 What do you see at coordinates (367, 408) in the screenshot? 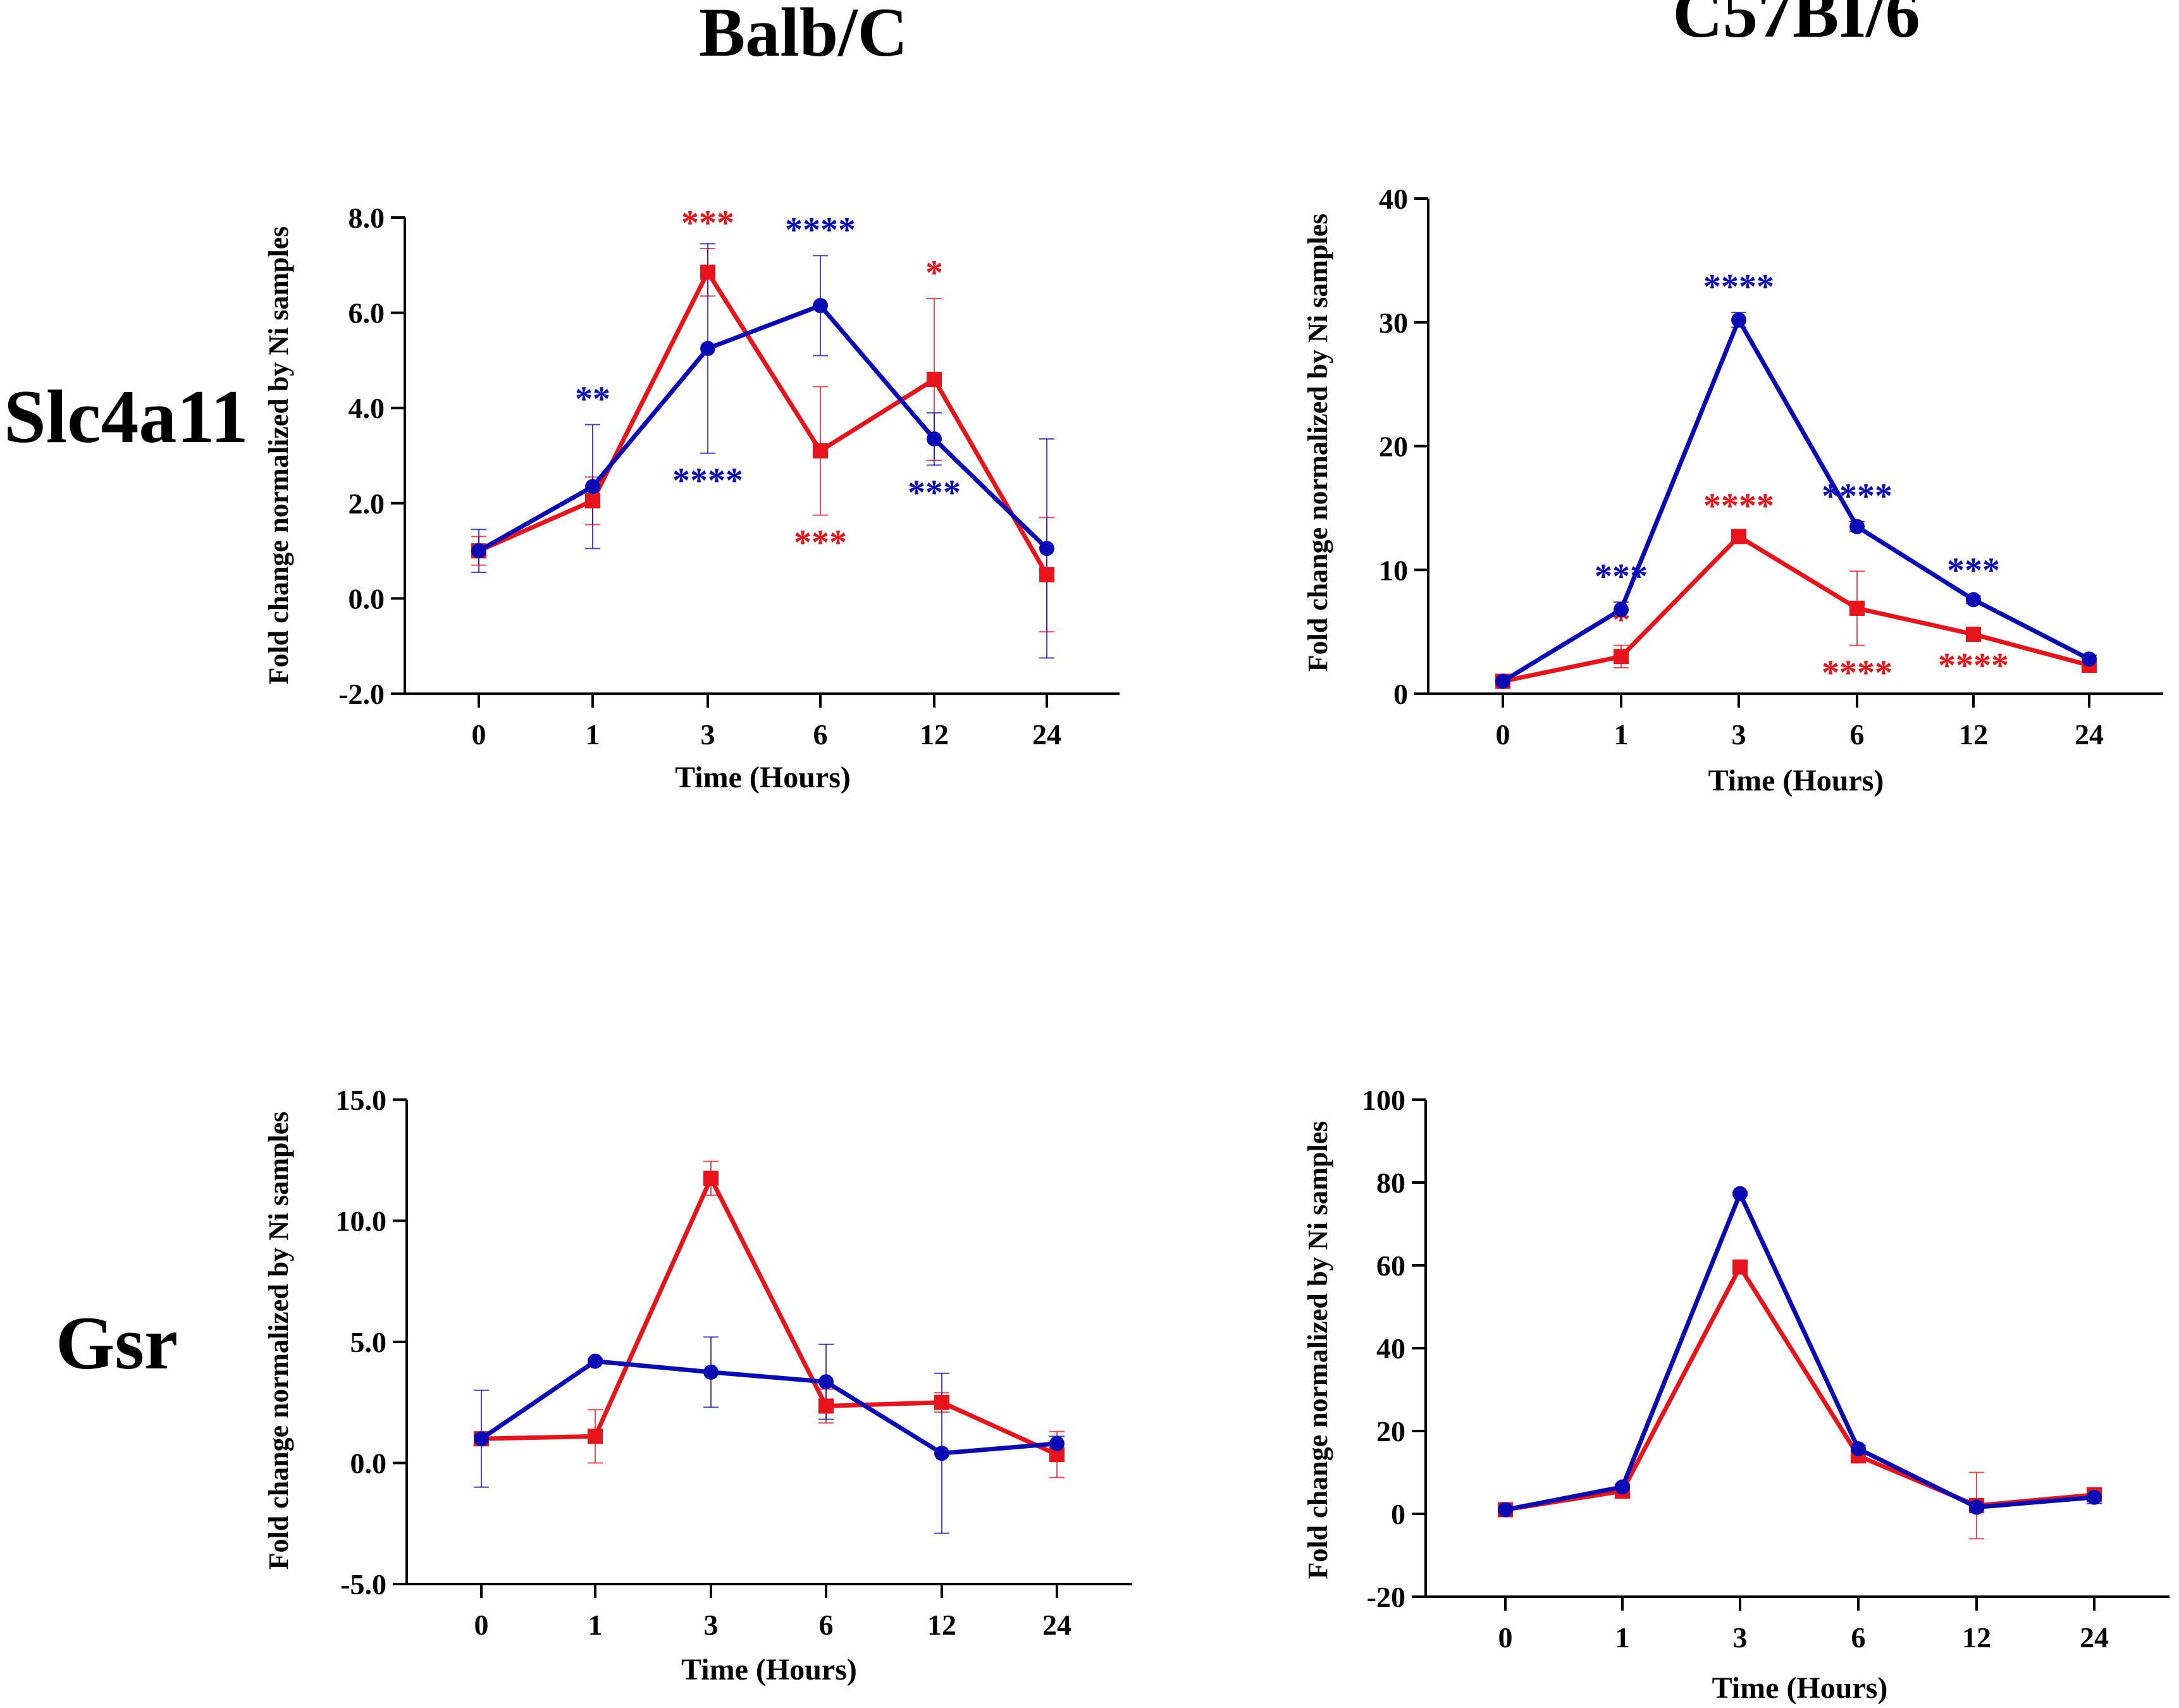
I see `y-tick-label: 4.0` at bounding box center [367, 408].